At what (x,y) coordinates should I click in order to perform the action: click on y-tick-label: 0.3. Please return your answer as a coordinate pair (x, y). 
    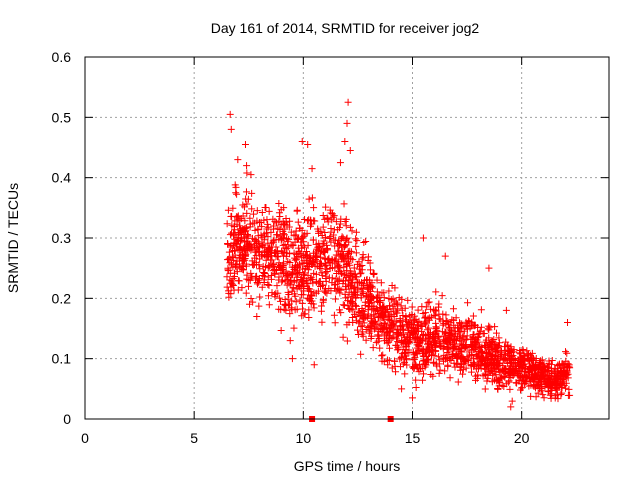
    Looking at the image, I should click on (62, 238).